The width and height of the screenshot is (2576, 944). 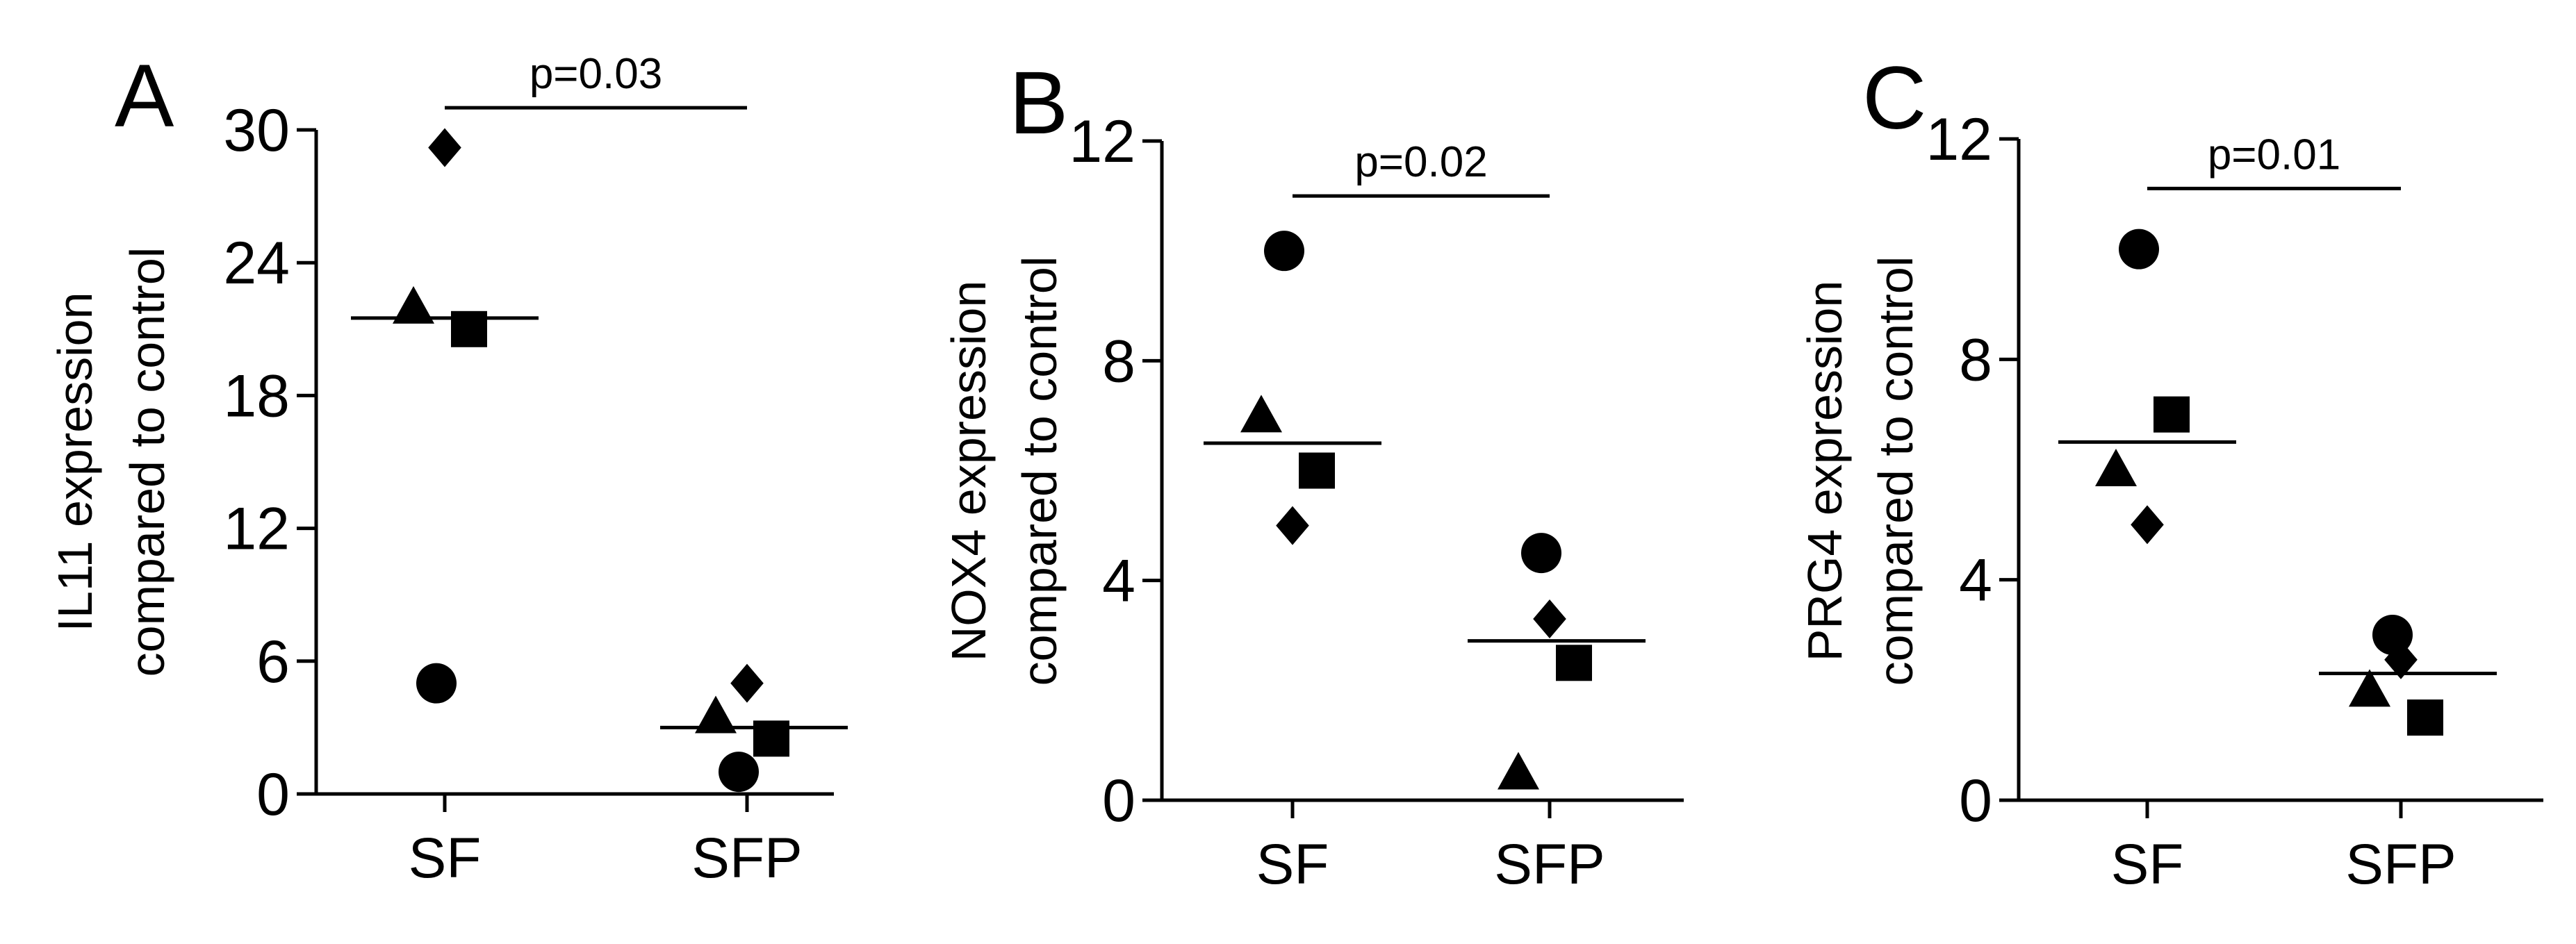 What do you see at coordinates (1825, 471) in the screenshot?
I see `y-axis-title-line1: PRG4 expression` at bounding box center [1825, 471].